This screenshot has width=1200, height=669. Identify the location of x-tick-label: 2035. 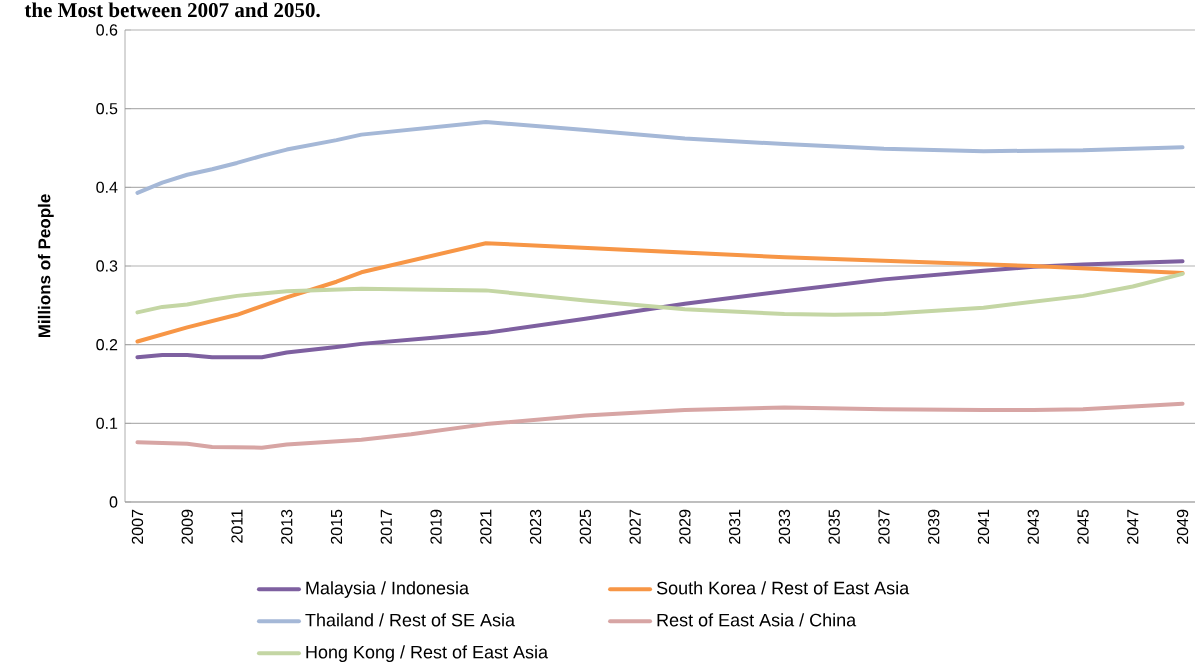
(834, 526).